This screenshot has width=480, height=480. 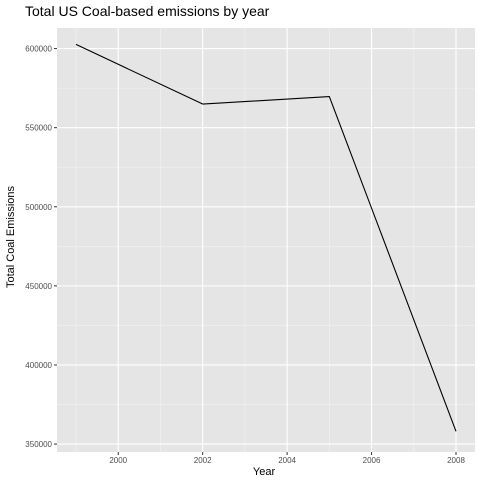 What do you see at coordinates (38, 128) in the screenshot?
I see `y-tick-label: 550000` at bounding box center [38, 128].